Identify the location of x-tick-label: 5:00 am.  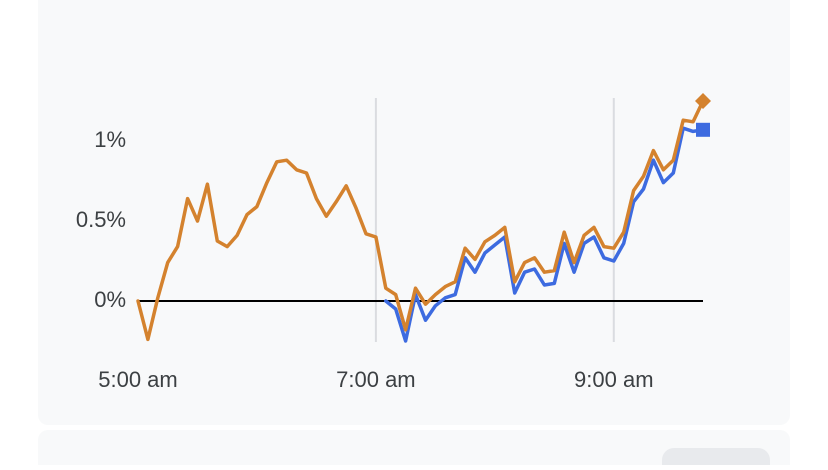
(138, 379).